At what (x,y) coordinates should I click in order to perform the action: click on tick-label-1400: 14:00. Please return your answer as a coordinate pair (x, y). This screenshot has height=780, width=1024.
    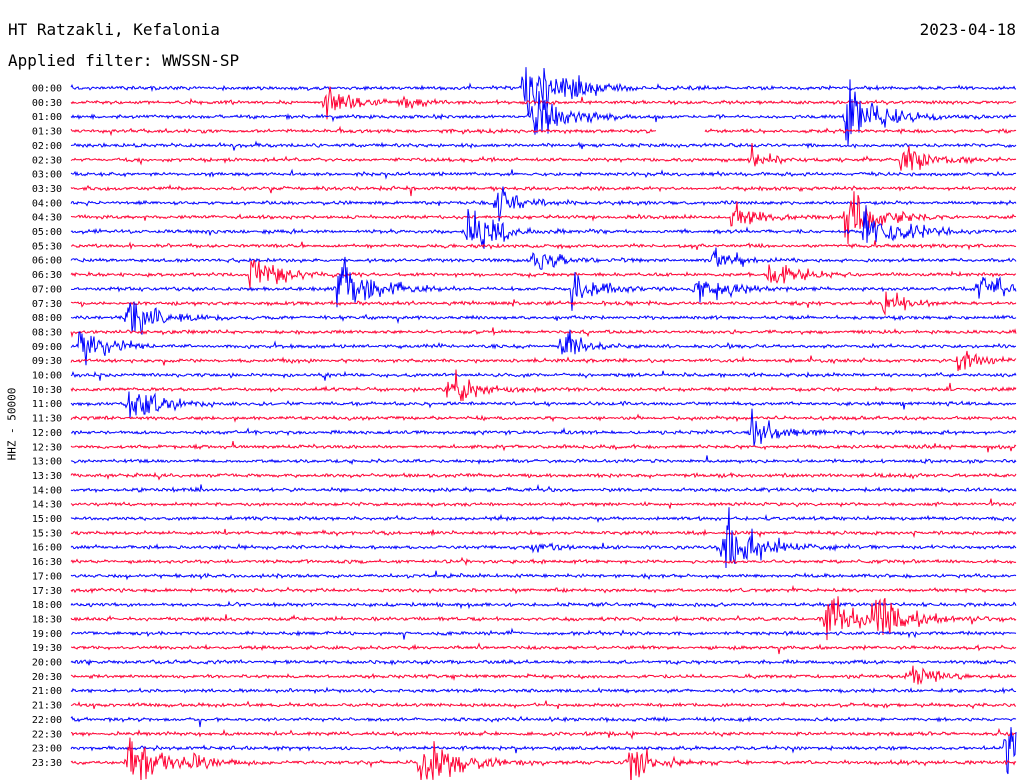
    Looking at the image, I should click on (47, 490).